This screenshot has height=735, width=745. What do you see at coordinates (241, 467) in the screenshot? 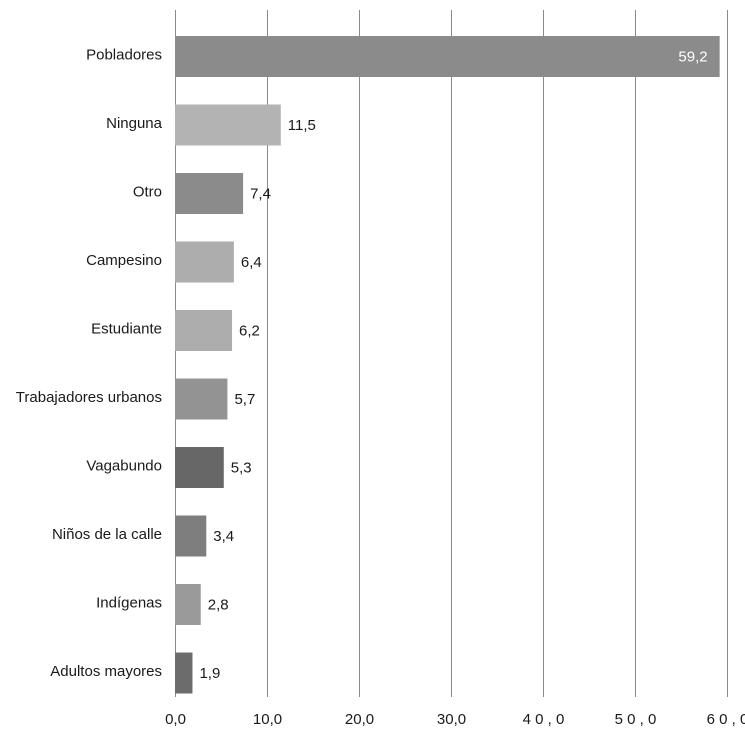
I see `value-label: 5,3` at bounding box center [241, 467].